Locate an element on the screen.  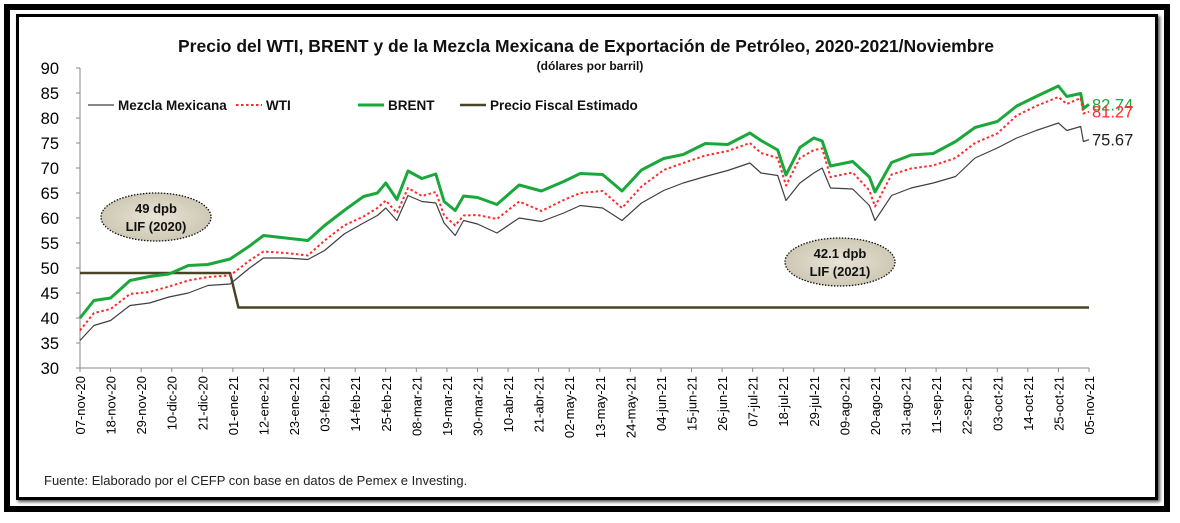
x-tick-label: 08-mar-21 is located at coordinates (416, 406).